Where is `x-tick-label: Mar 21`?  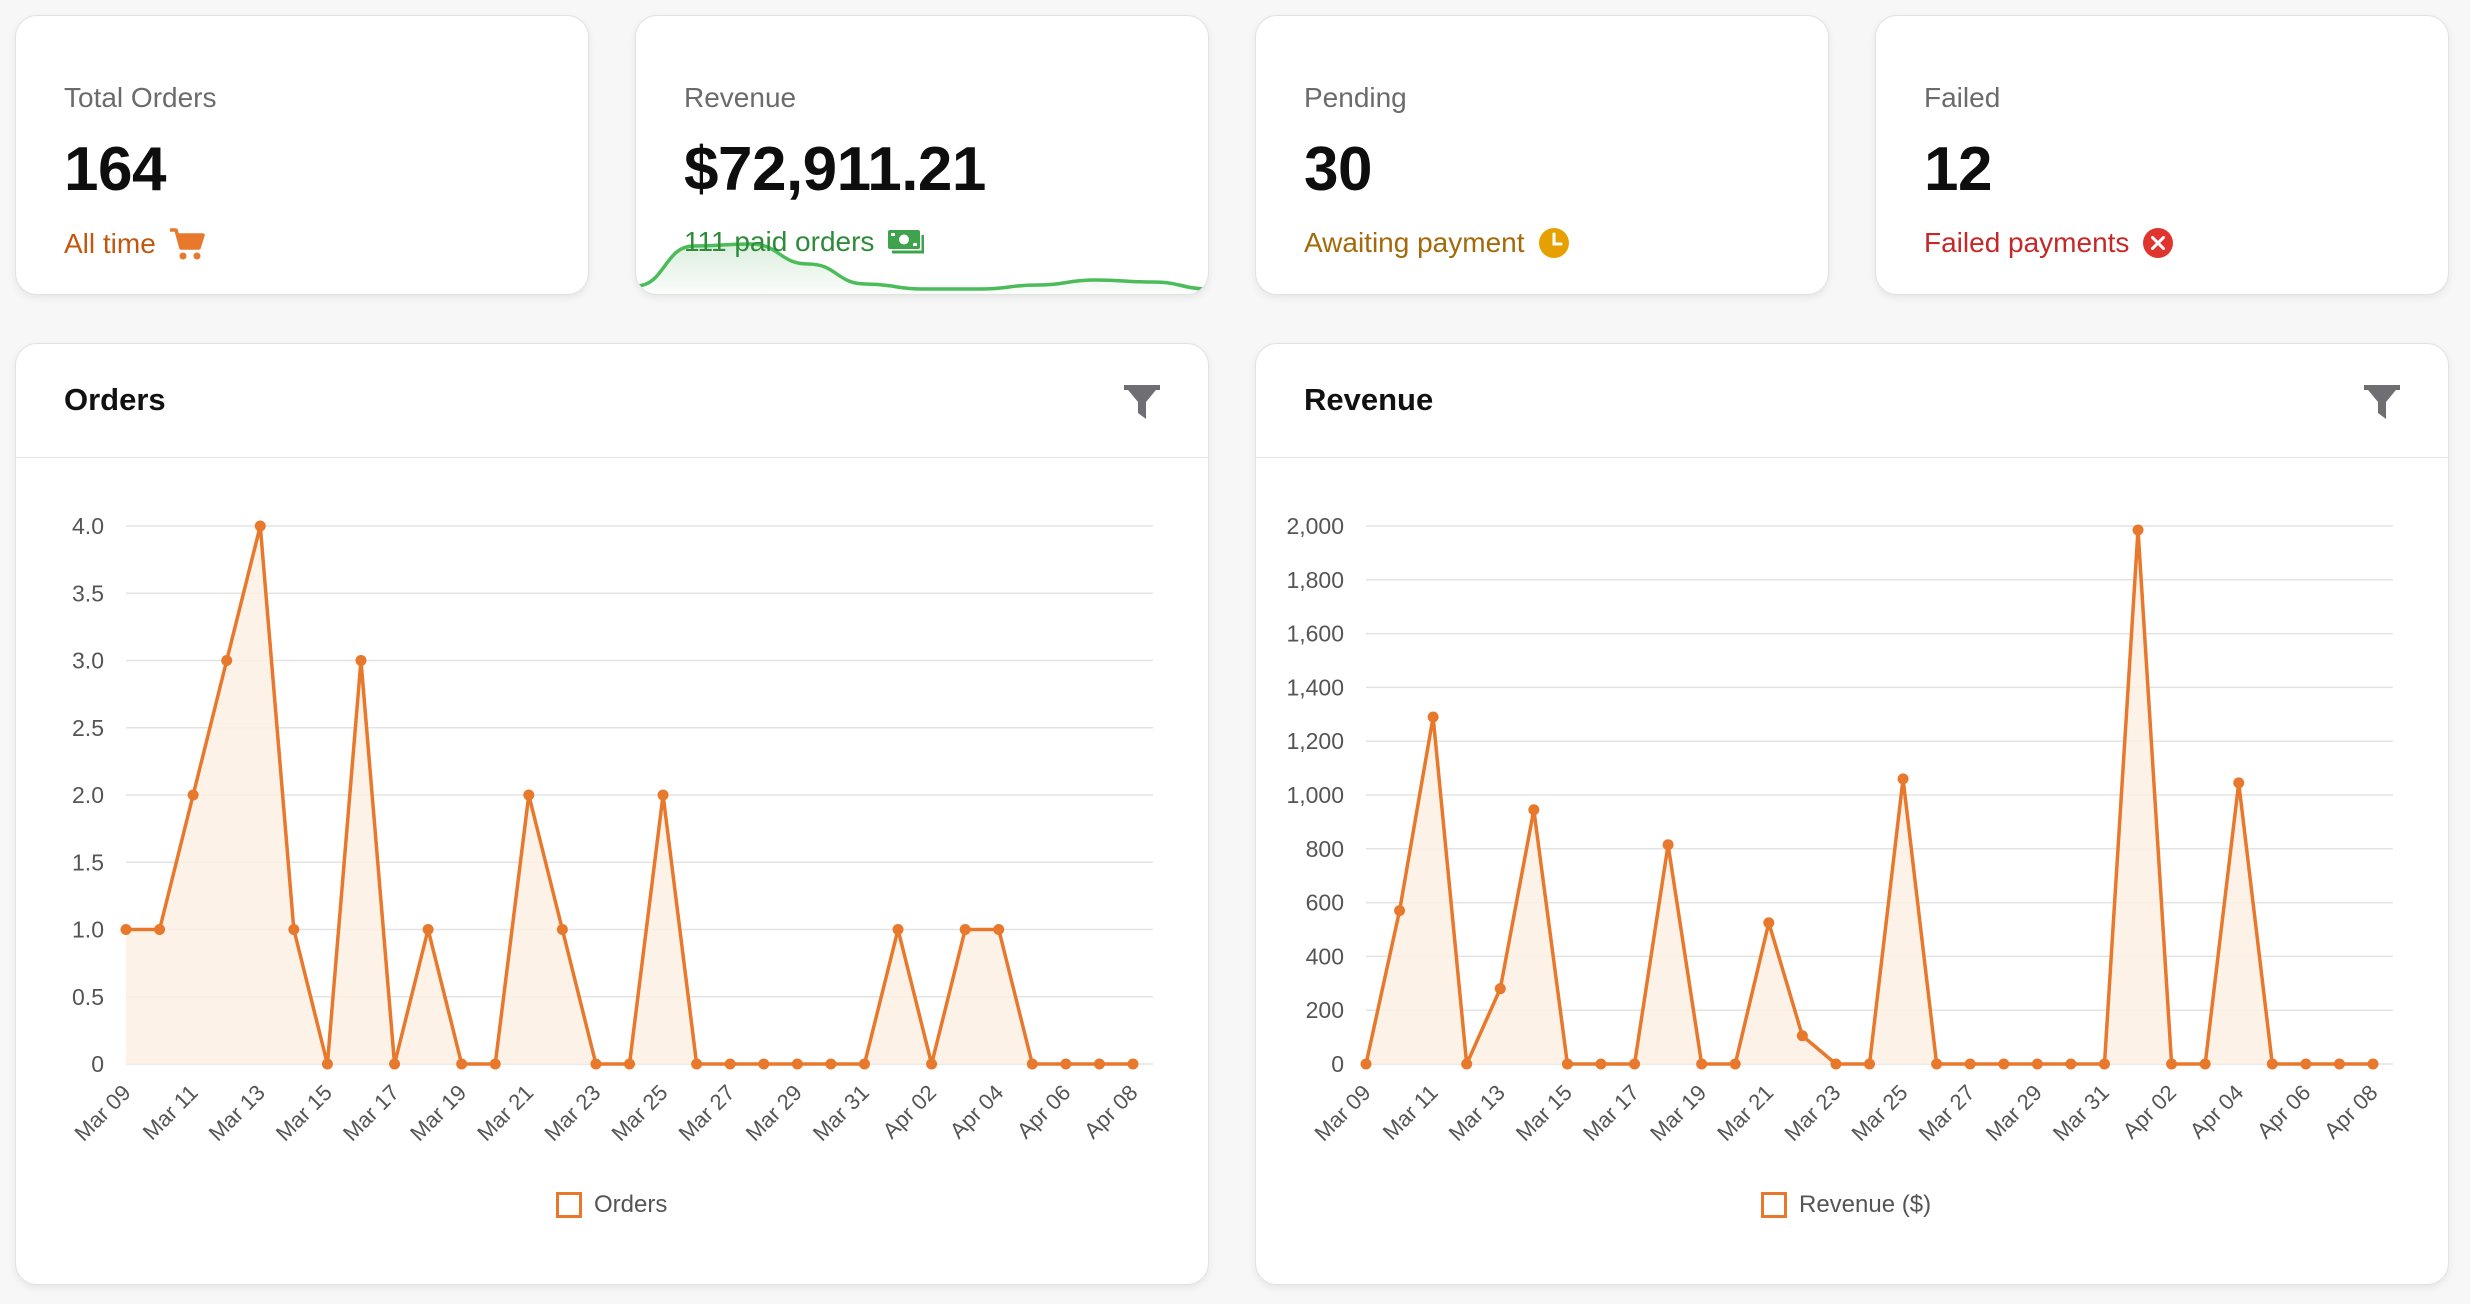
x-tick-label: Mar 21 is located at coordinates (1745, 1113).